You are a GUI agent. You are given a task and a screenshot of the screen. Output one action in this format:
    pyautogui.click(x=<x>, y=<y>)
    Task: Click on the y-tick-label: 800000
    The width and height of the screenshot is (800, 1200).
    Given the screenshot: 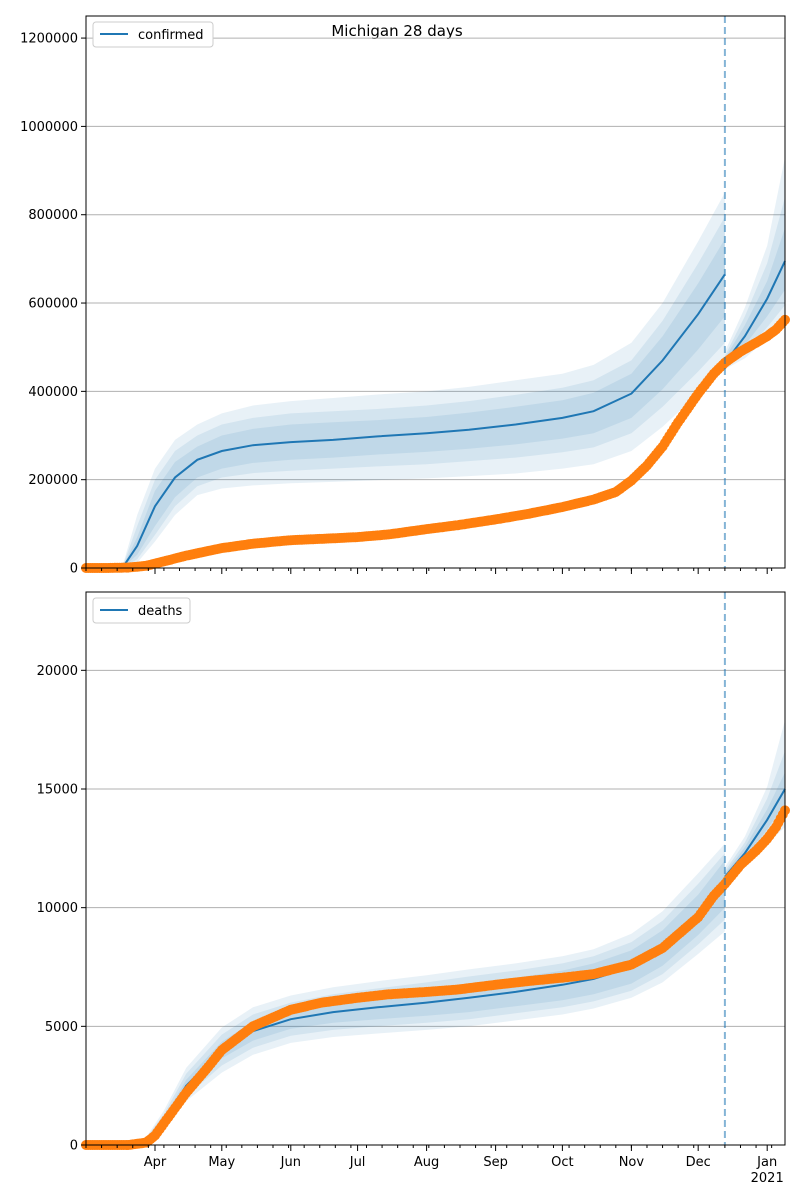 What is the action you would take?
    pyautogui.click(x=53, y=215)
    